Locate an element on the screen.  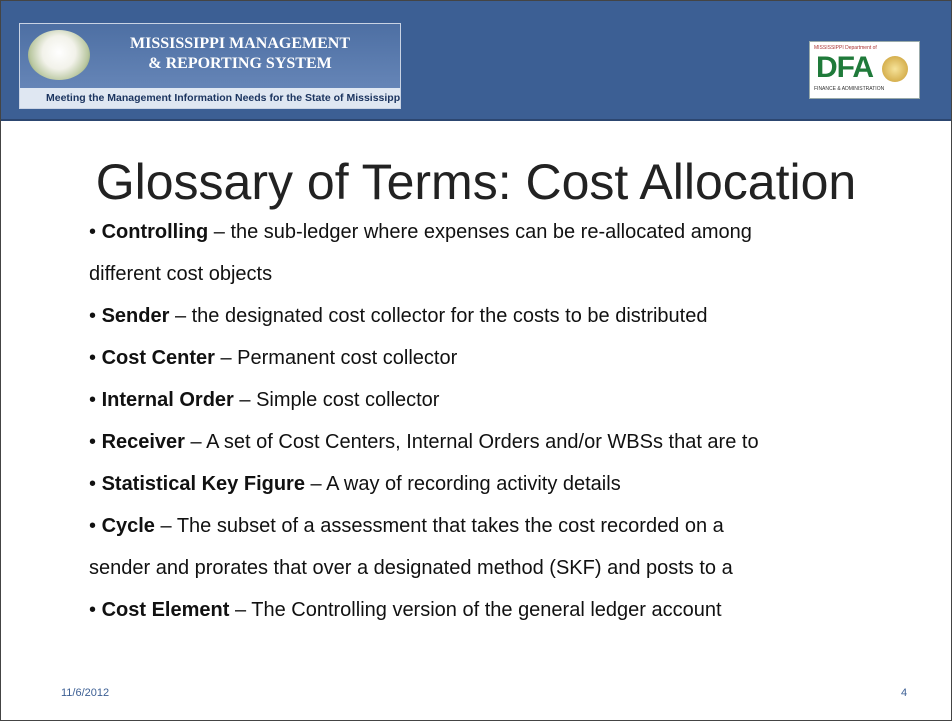
glossary-item: • Internal Order – Simple cost collector is located at coordinates (514, 400).